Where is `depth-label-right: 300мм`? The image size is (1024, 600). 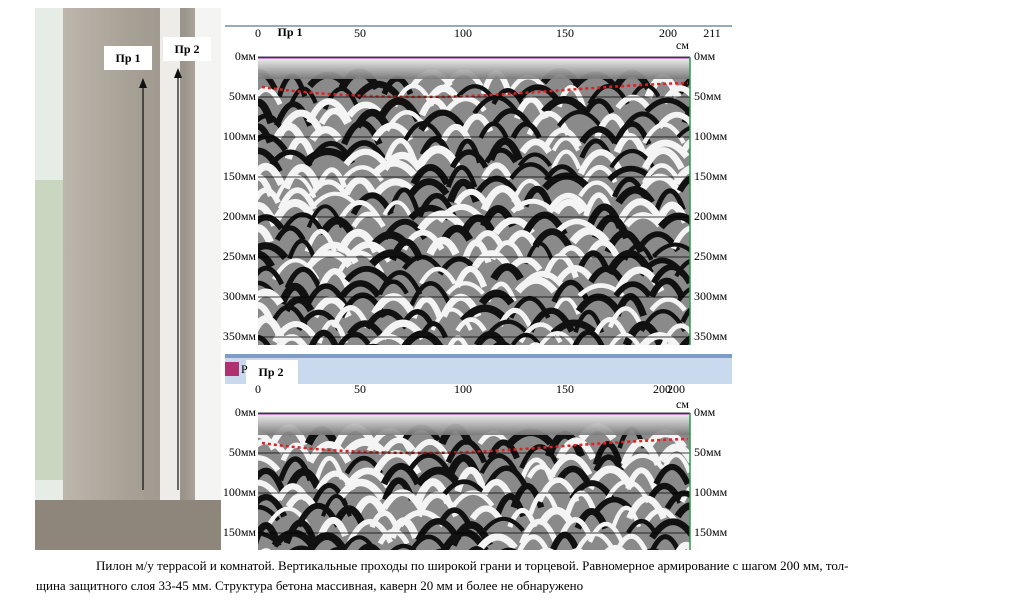
depth-label-right: 300мм is located at coordinates (711, 296).